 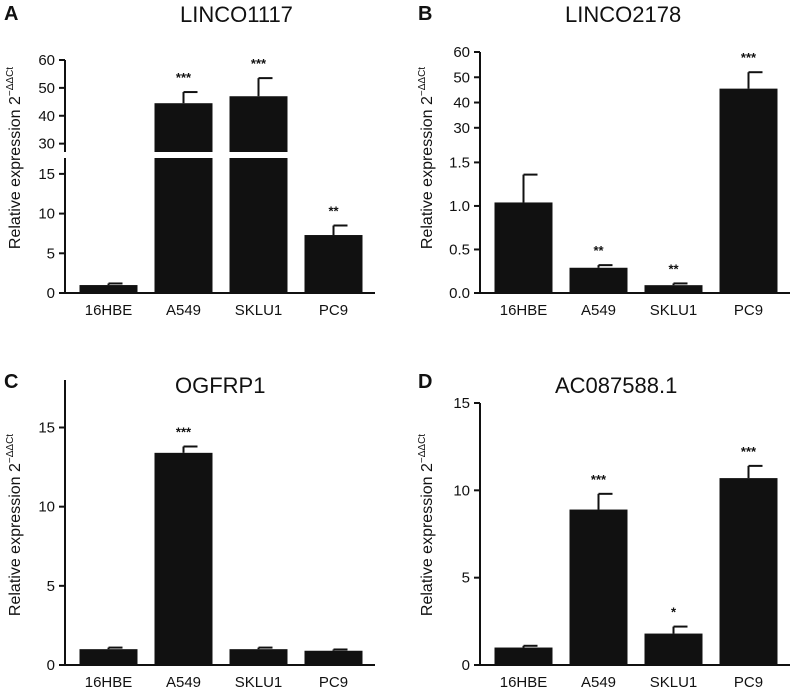 What do you see at coordinates (46, 116) in the screenshot?
I see `panel-a-y-tick-label: 40` at bounding box center [46, 116].